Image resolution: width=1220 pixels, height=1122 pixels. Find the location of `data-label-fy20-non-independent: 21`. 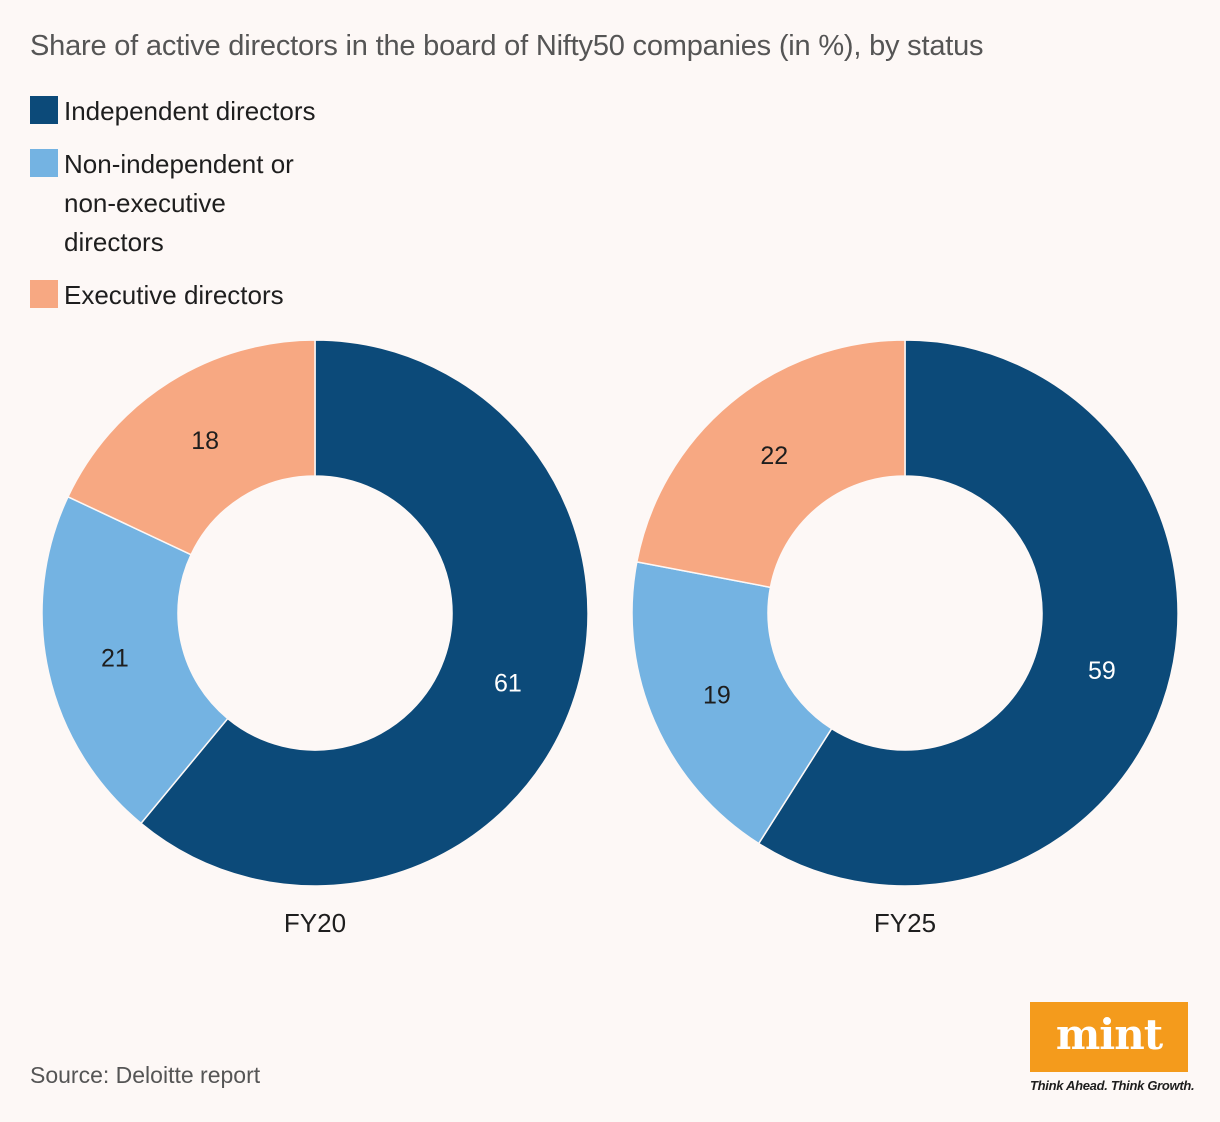

data-label-fy20-non-independent: 21 is located at coordinates (115, 659).